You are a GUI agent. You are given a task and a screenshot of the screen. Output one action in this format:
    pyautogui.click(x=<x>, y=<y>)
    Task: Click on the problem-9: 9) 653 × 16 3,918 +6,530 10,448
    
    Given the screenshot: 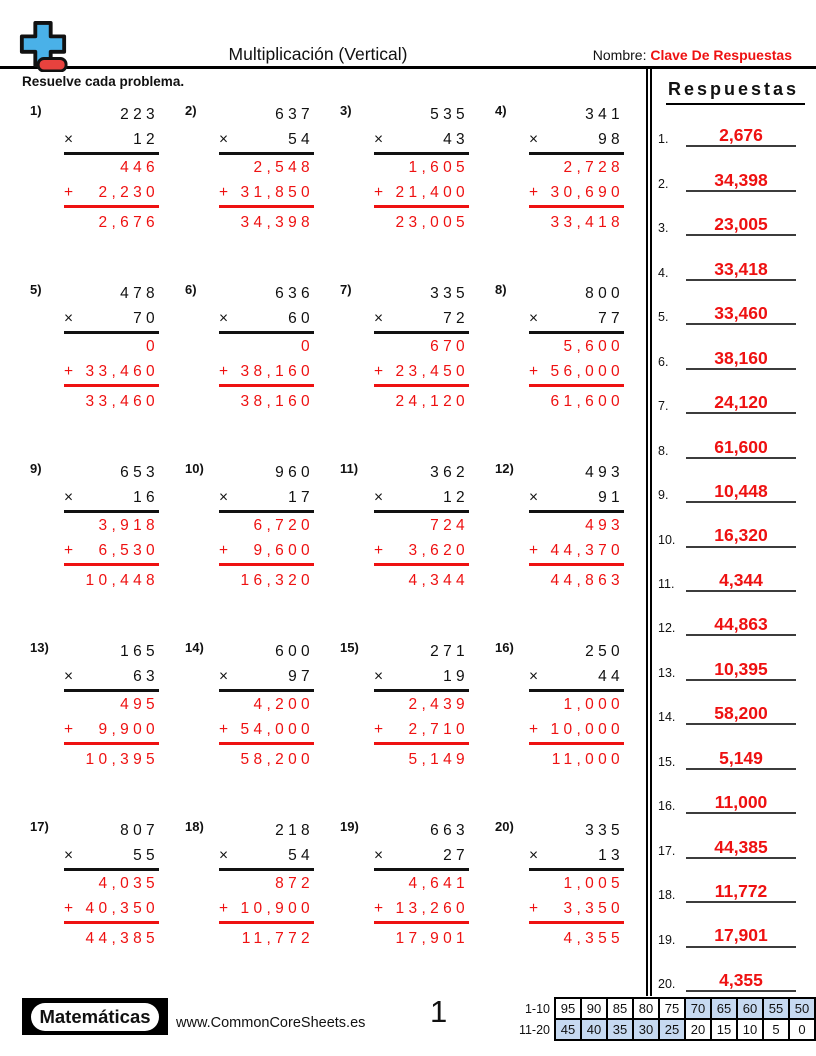 What is the action you would take?
    pyautogui.click(x=107, y=549)
    